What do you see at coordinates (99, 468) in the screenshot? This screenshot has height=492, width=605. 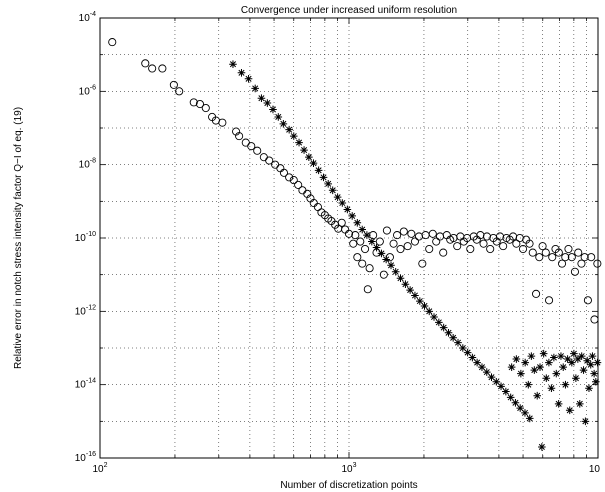 I see `x-tick-label: 102` at bounding box center [99, 468].